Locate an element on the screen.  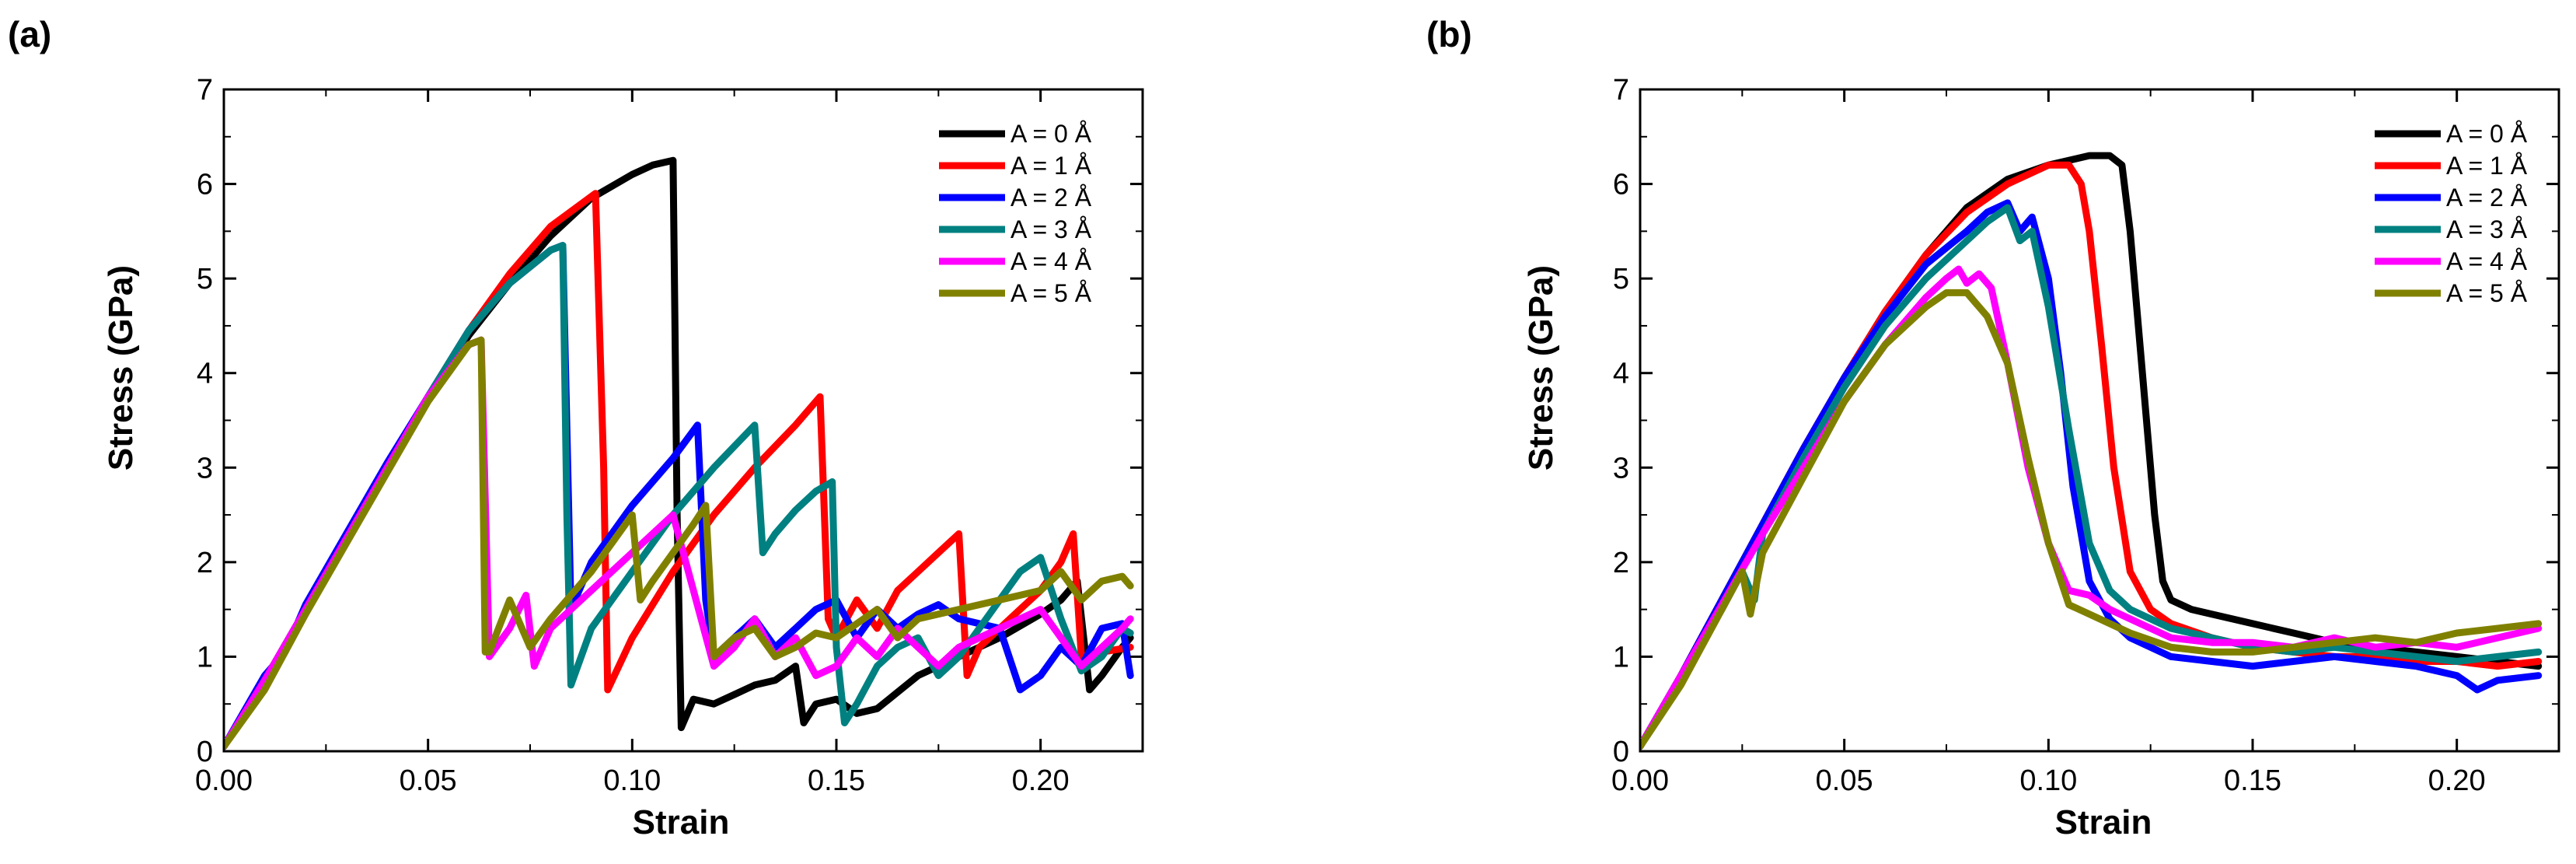
panel-label: (a) is located at coordinates (30, 34).